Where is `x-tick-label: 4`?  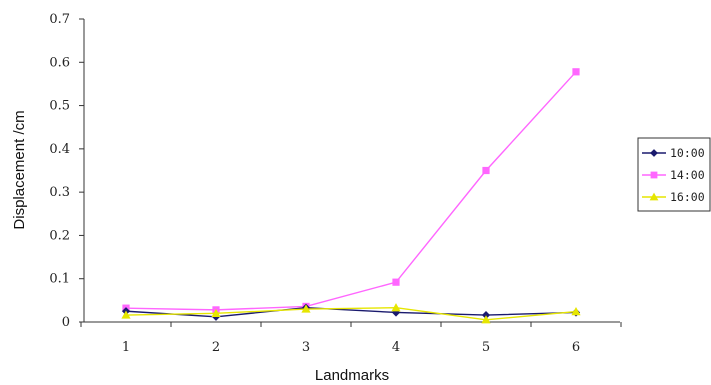
x-tick-label: 4 is located at coordinates (396, 347).